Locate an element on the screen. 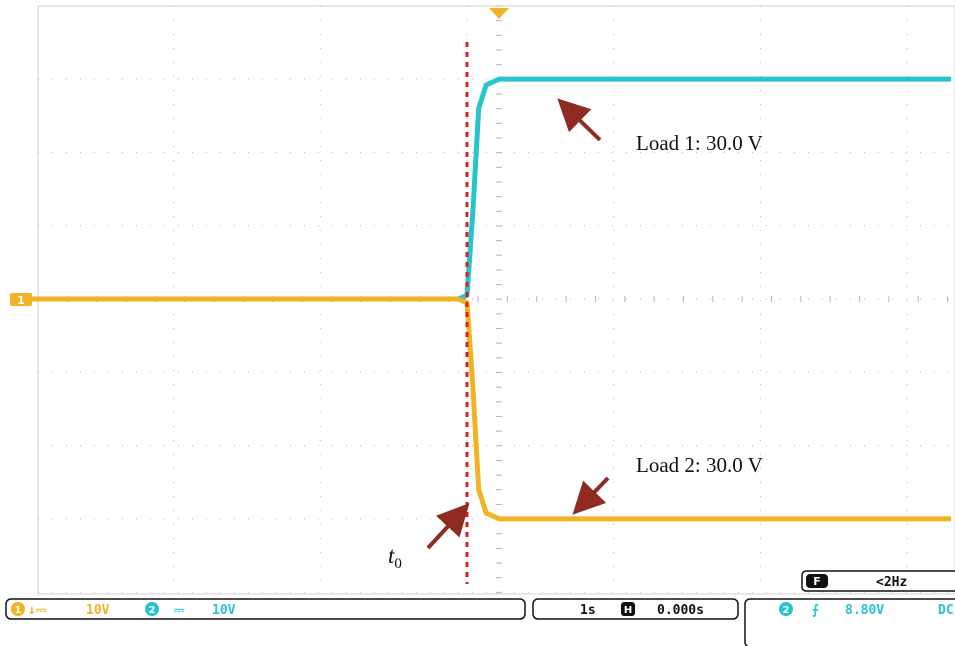  trigger-level: 8.80V is located at coordinates (864, 610).